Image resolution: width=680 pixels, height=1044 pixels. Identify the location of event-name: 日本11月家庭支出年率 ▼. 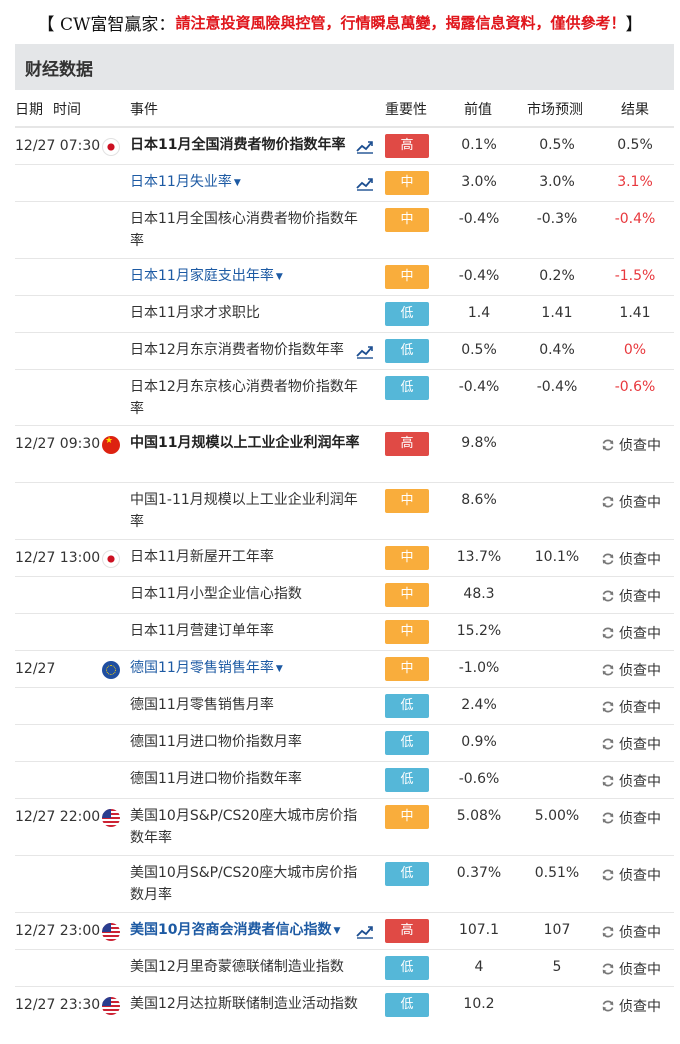
(245, 276).